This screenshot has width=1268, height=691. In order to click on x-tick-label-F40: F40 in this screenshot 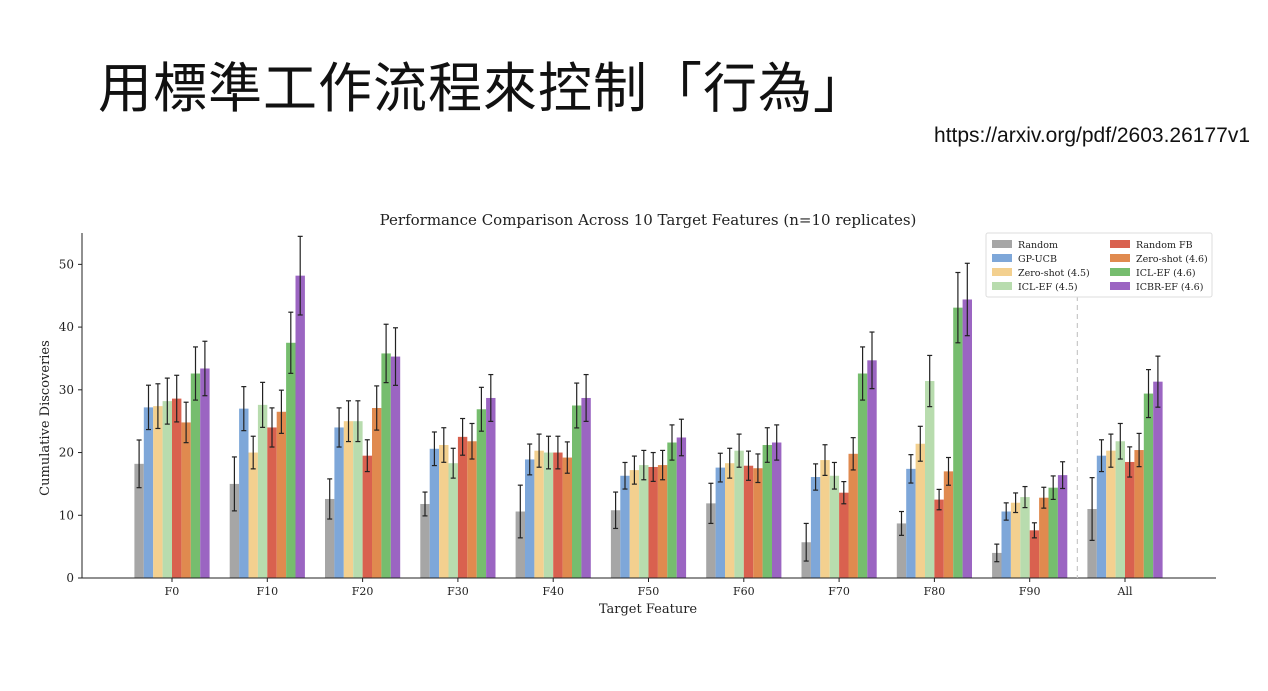, I will do `click(553, 591)`.